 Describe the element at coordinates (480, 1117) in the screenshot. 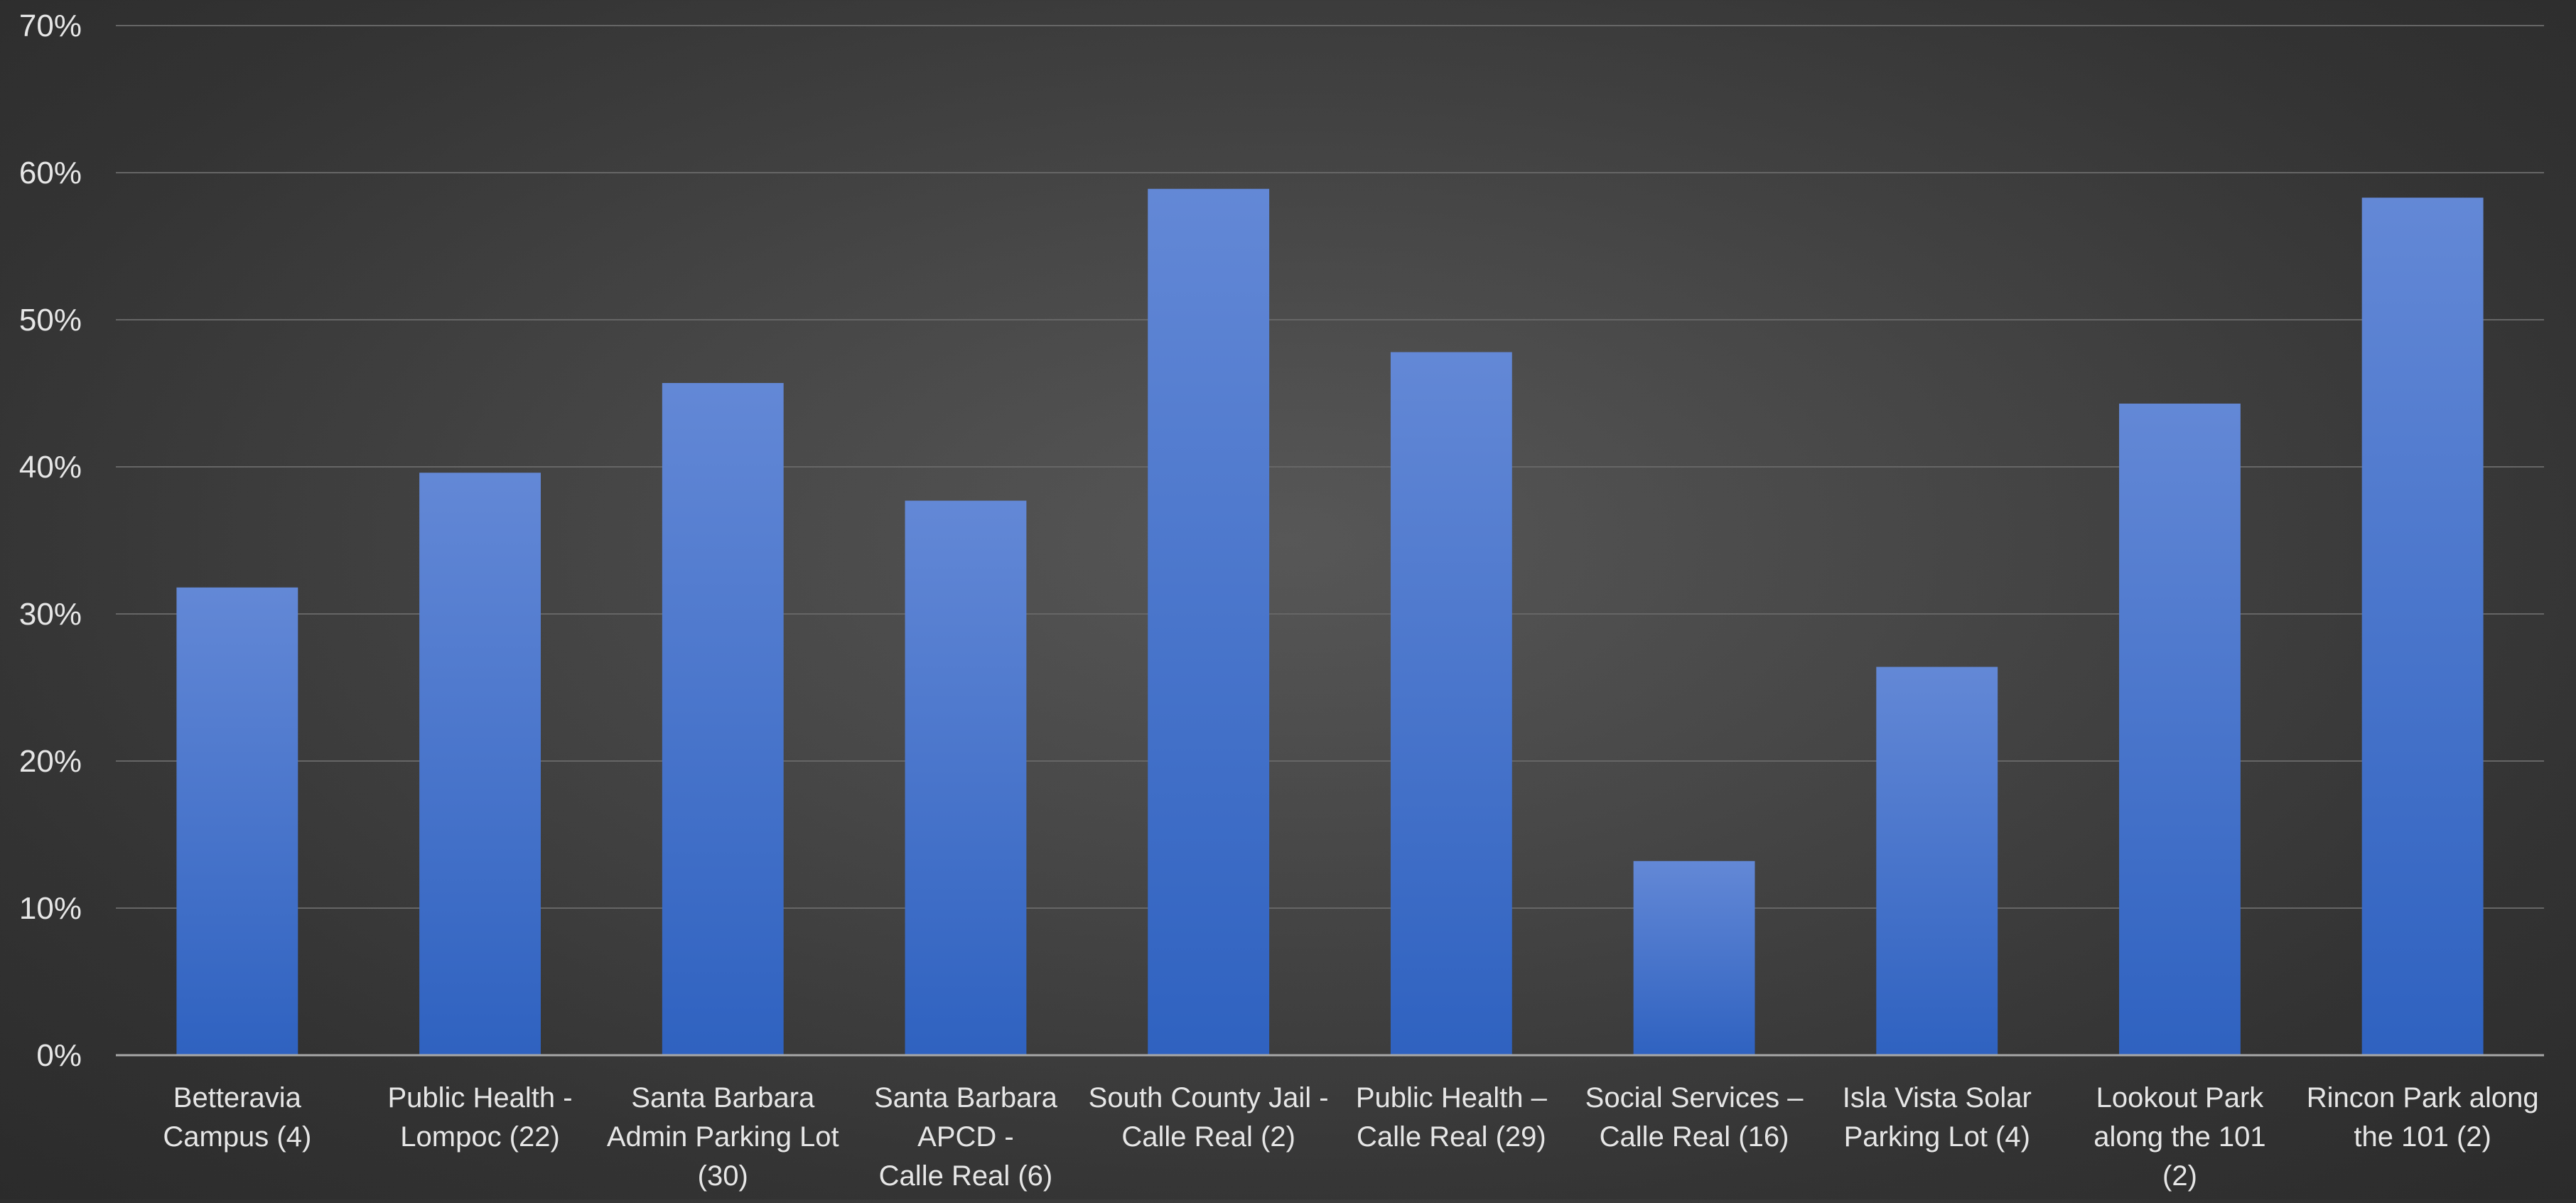

I see `x-category-label: Public Health - Lompoc (22)` at that location.